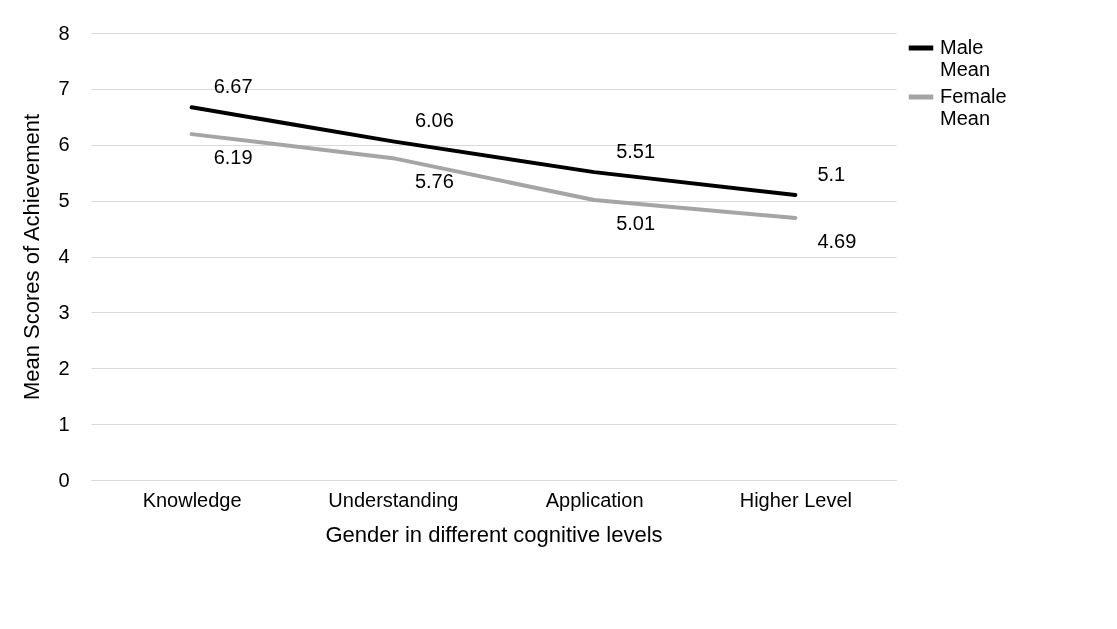 This screenshot has width=1117, height=629. What do you see at coordinates (192, 499) in the screenshot?
I see `x-tick-label: Knowledge` at bounding box center [192, 499].